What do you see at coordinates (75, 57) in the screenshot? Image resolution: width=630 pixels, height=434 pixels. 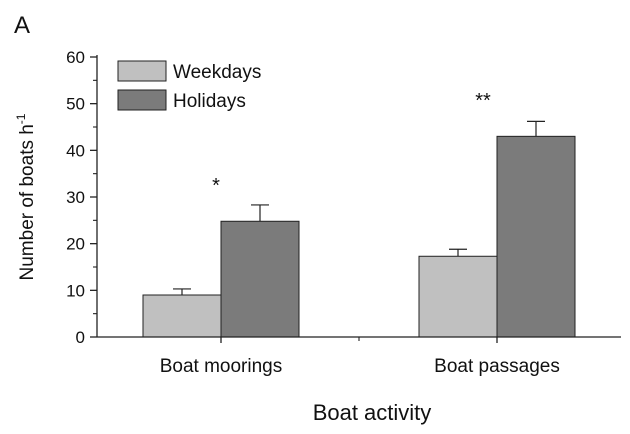 I see `y-tick-label: 60` at bounding box center [75, 57].